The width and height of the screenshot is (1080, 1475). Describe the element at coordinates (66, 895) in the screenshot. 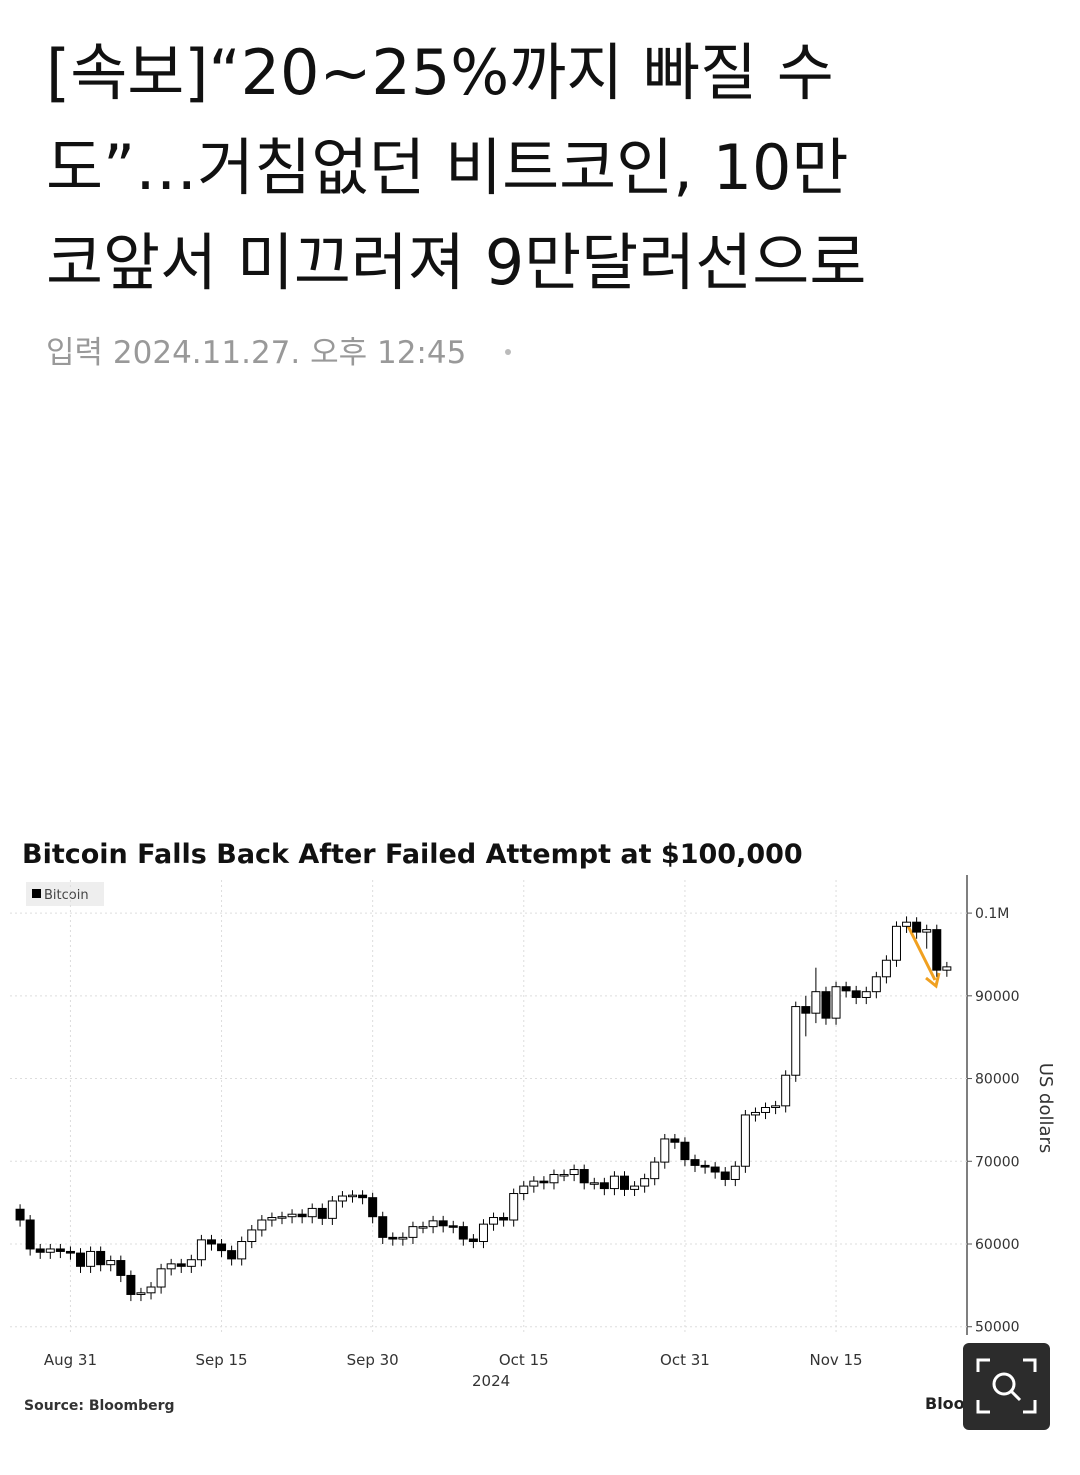

I see `legend-label: Bitcoin` at that location.